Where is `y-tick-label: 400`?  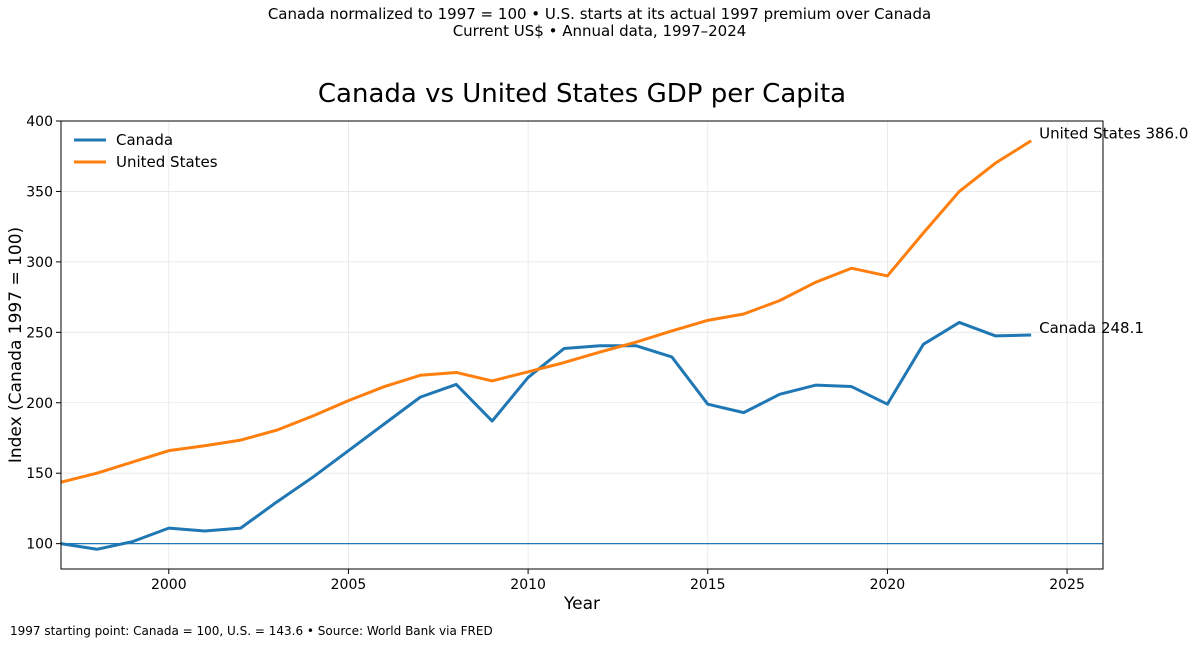
y-tick-label: 400 is located at coordinates (39, 122).